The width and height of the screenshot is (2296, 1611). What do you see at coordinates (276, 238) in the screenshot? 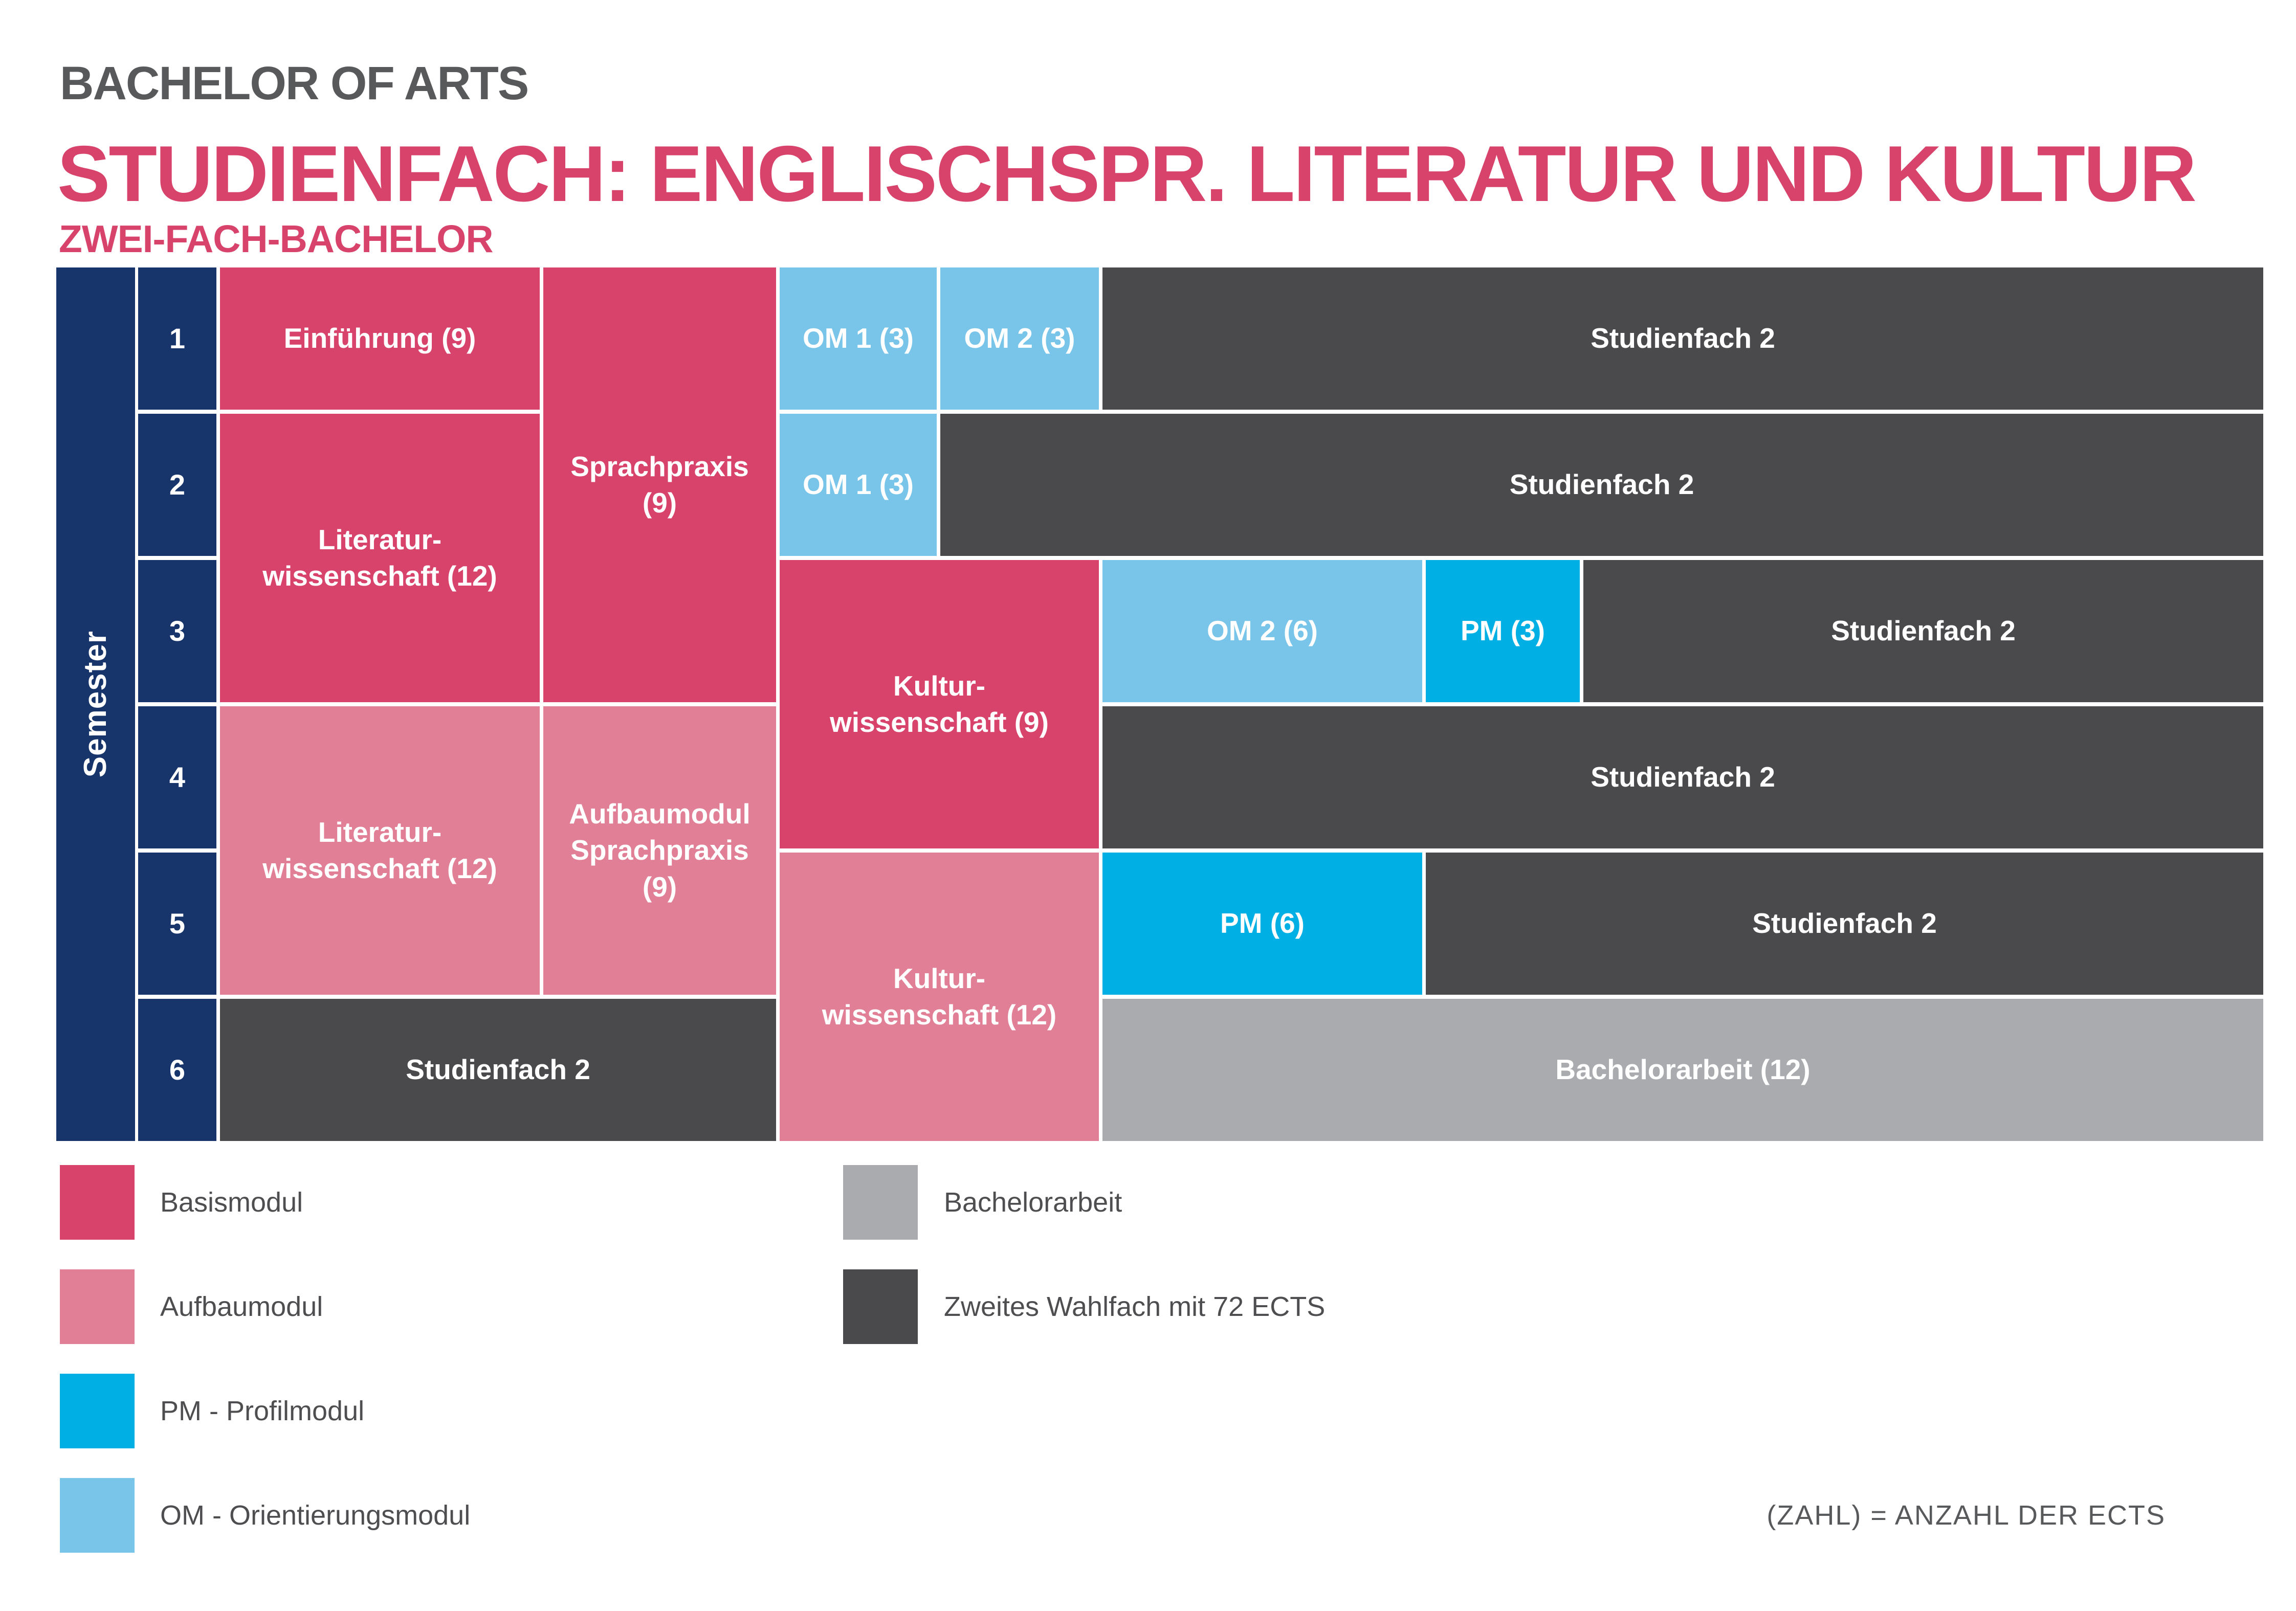
I see `page-subtitle: ZWEI-FACH-BACHELOR` at bounding box center [276, 238].